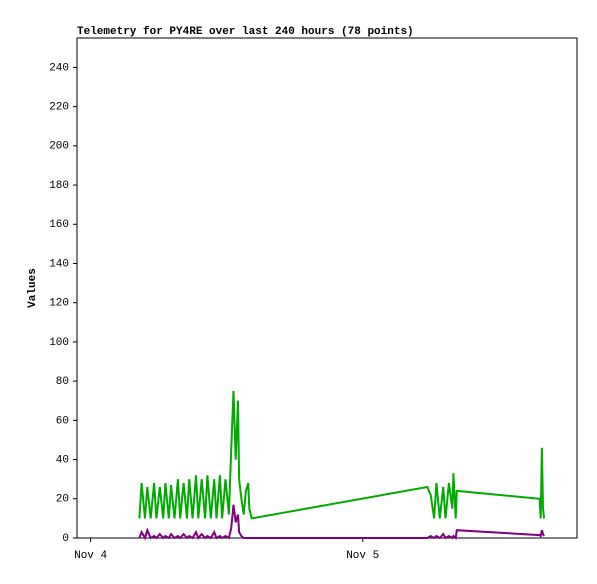 This screenshot has width=597, height=584. Describe the element at coordinates (62, 500) in the screenshot. I see `y-tick-label: 20` at that location.